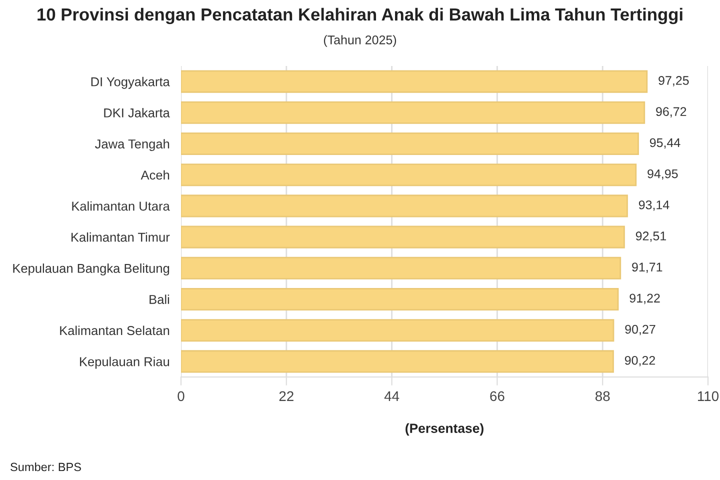 This screenshot has height=480, width=720. I want to click on x-tick-label: 0, so click(181, 396).